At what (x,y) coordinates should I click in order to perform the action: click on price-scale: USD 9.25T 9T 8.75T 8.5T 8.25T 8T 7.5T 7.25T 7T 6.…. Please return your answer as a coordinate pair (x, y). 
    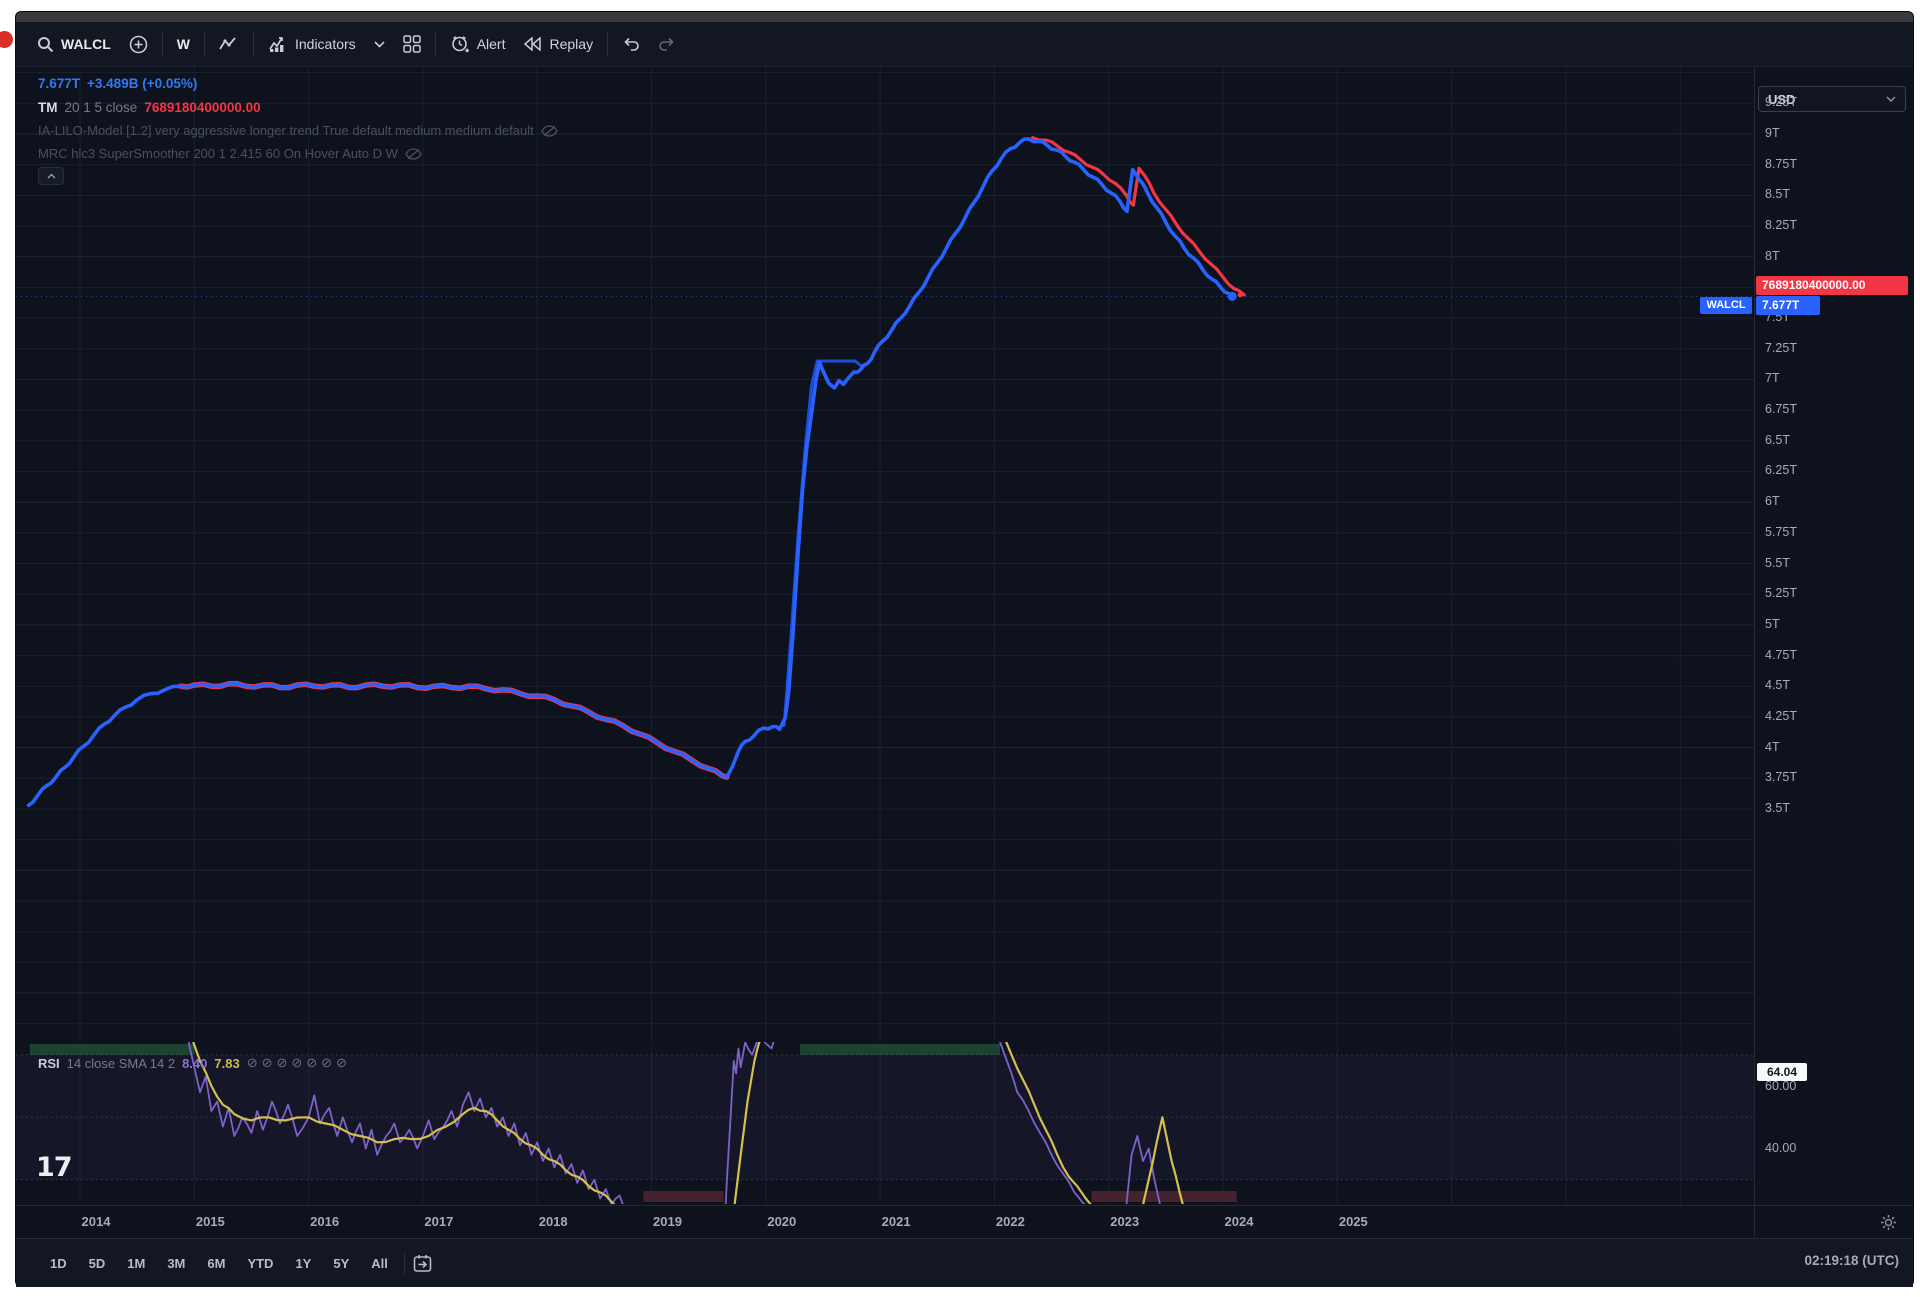
    Looking at the image, I should click on (1834, 635).